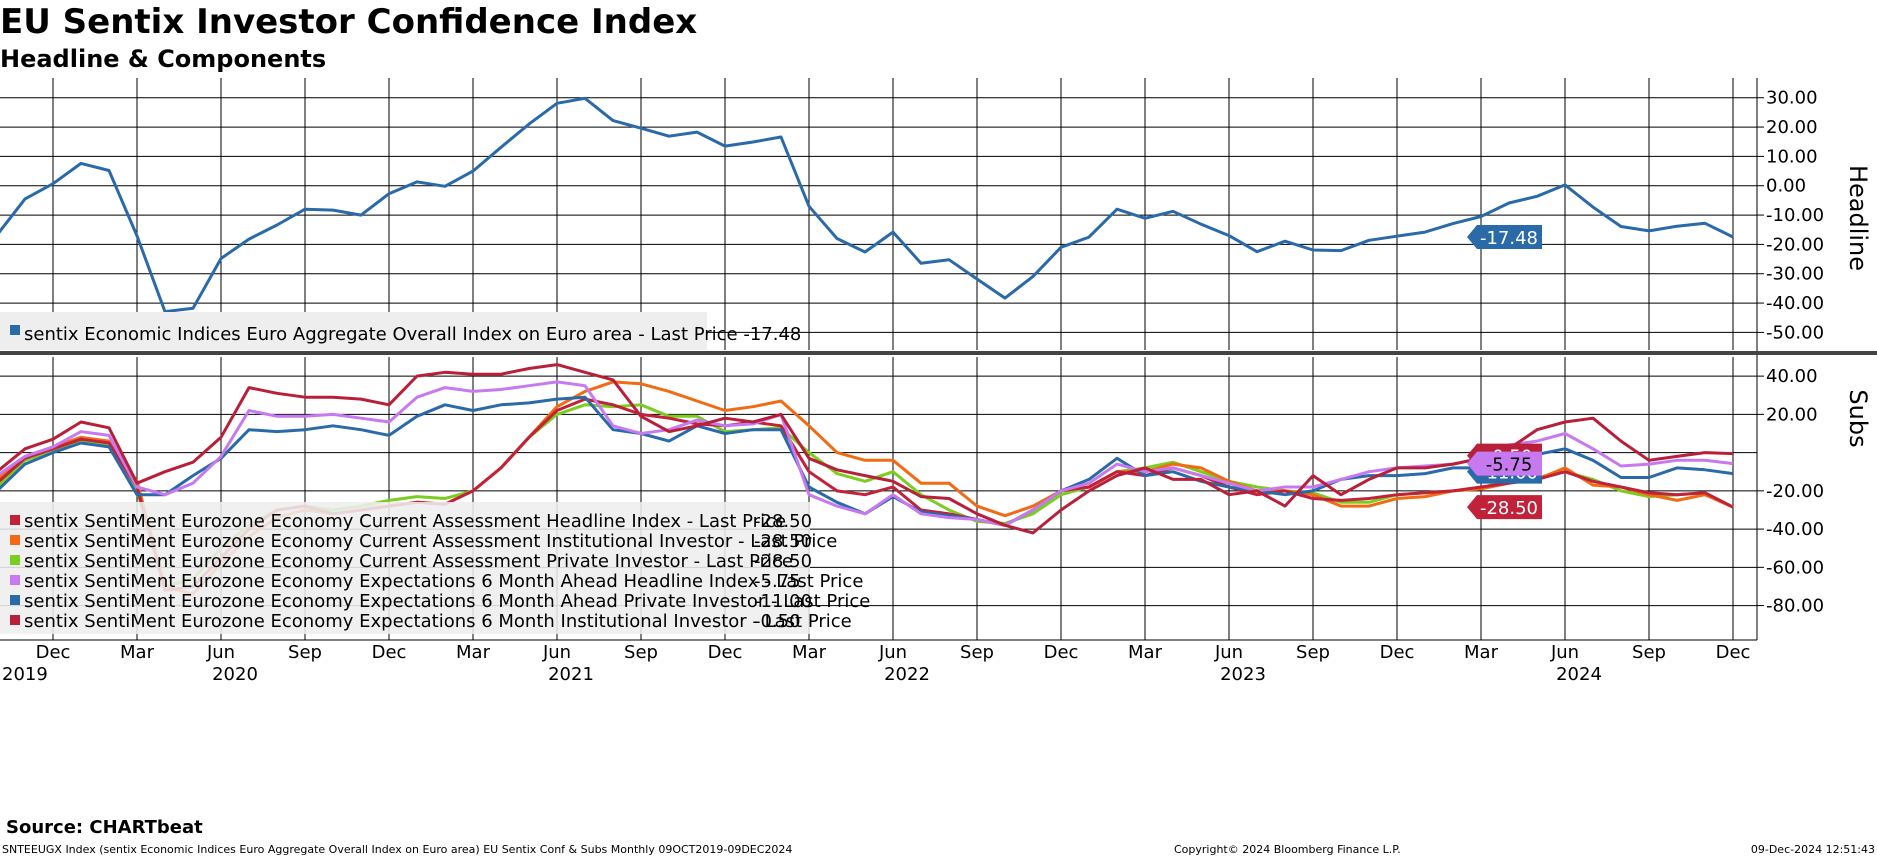 The height and width of the screenshot is (859, 1877). Describe the element at coordinates (1858, 218) in the screenshot. I see `top-axis-title: Headline` at that location.